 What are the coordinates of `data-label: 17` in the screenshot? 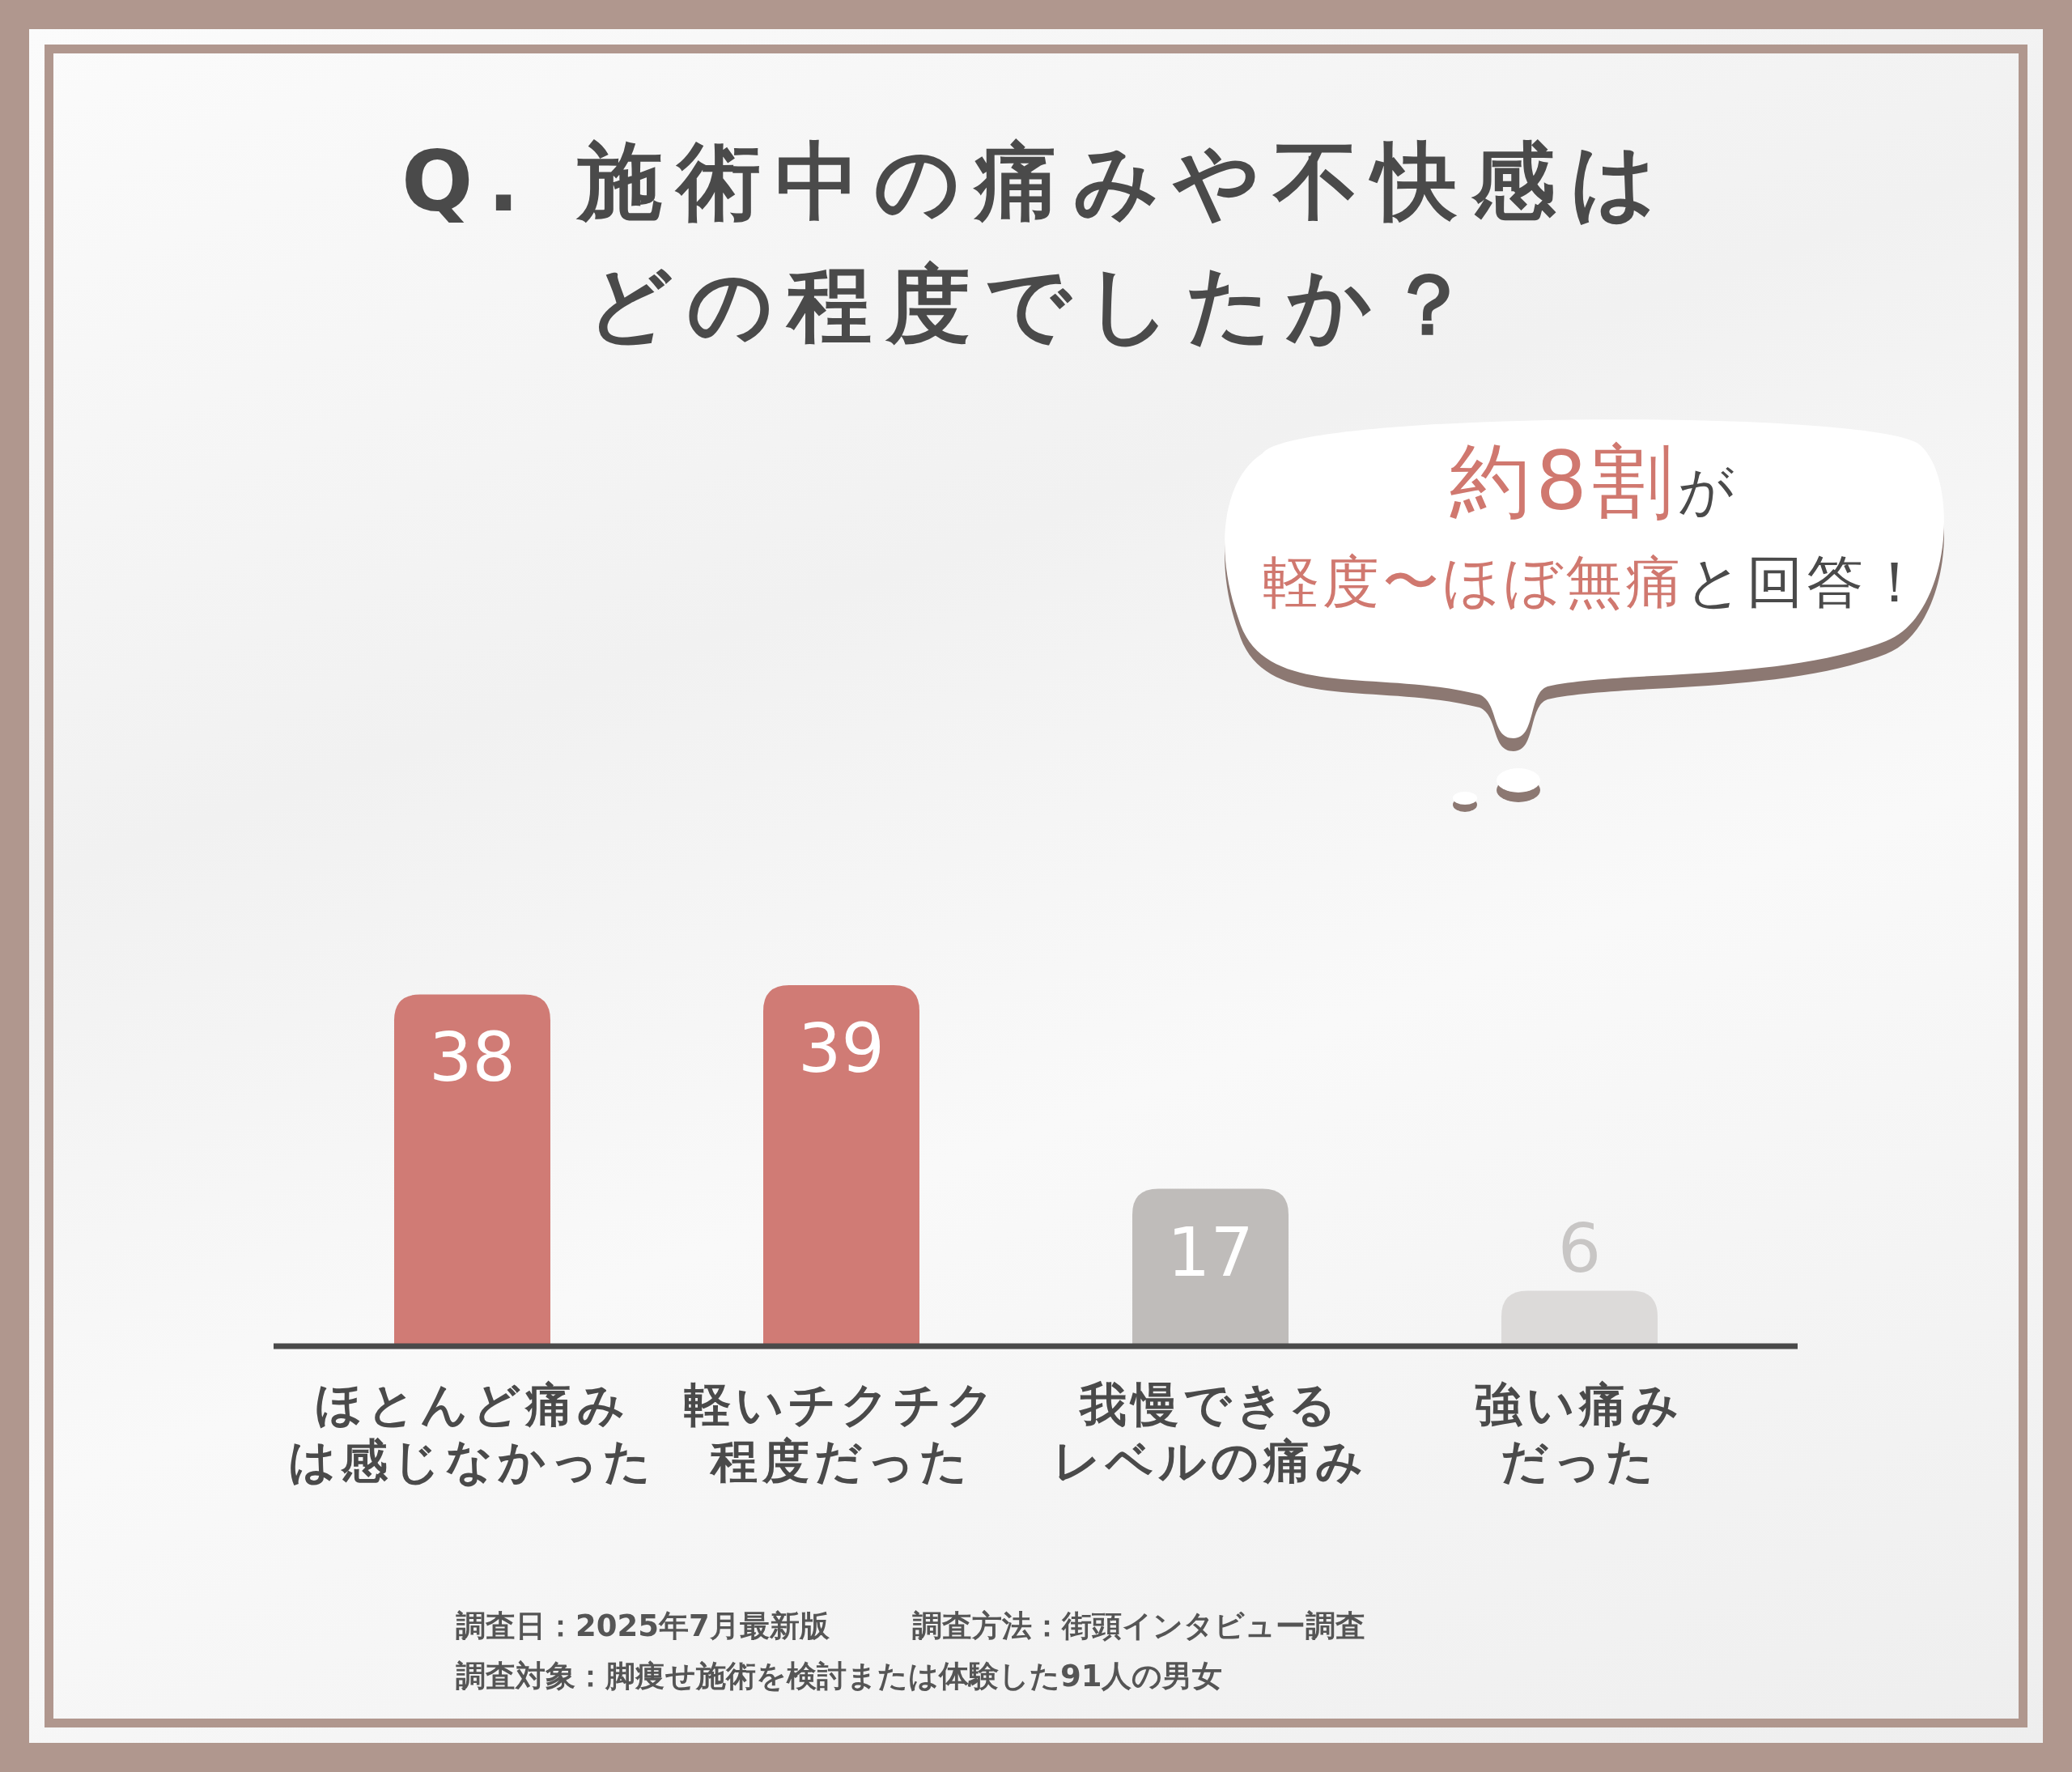 It's located at (1210, 1252).